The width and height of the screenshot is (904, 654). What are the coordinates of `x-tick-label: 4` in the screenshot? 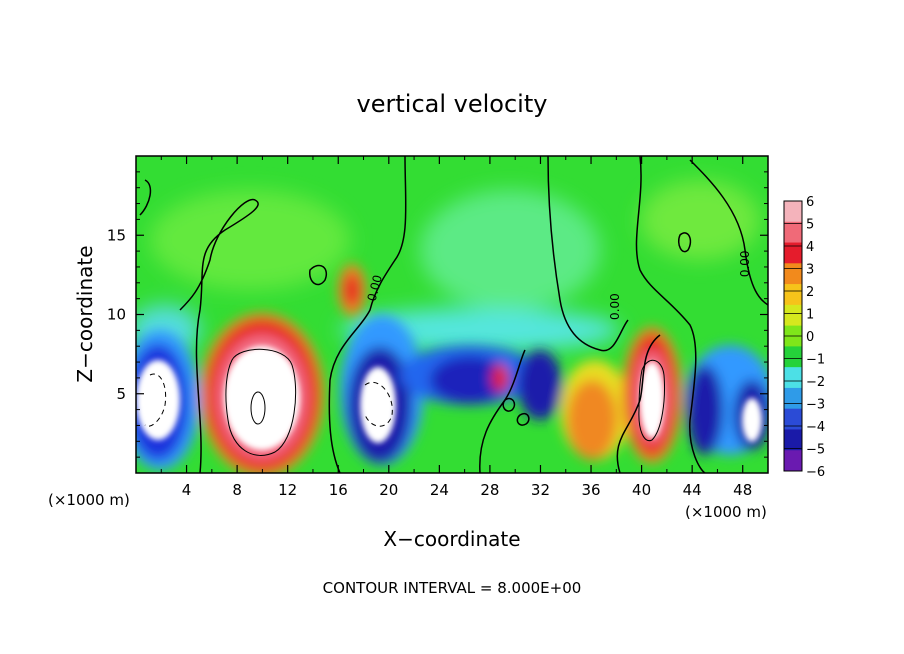 It's located at (187, 490).